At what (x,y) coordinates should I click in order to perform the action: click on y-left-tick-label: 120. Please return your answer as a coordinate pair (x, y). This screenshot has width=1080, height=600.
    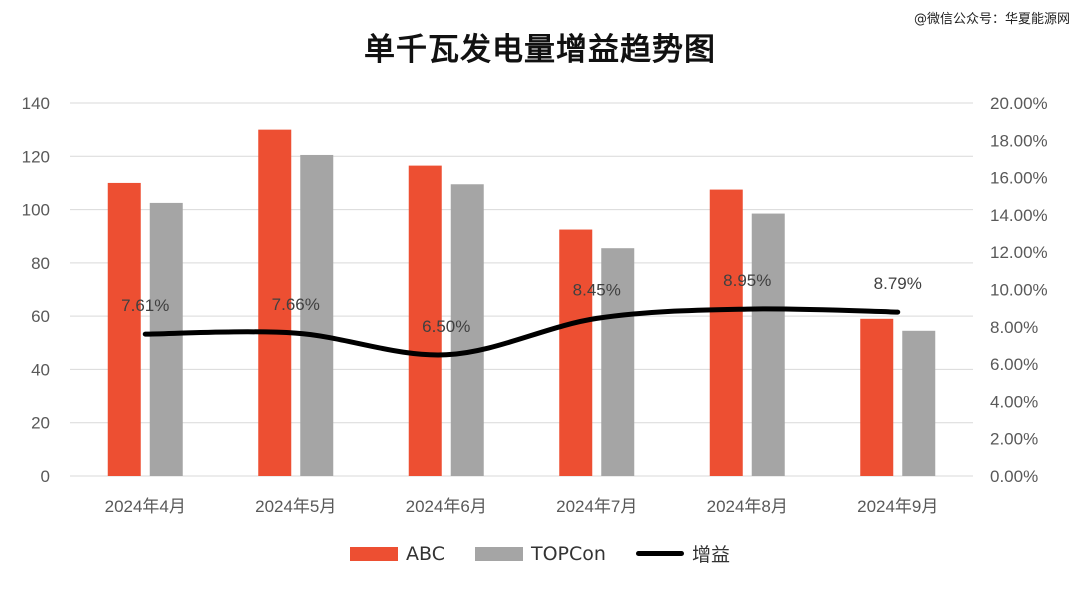
    Looking at the image, I should click on (36, 156).